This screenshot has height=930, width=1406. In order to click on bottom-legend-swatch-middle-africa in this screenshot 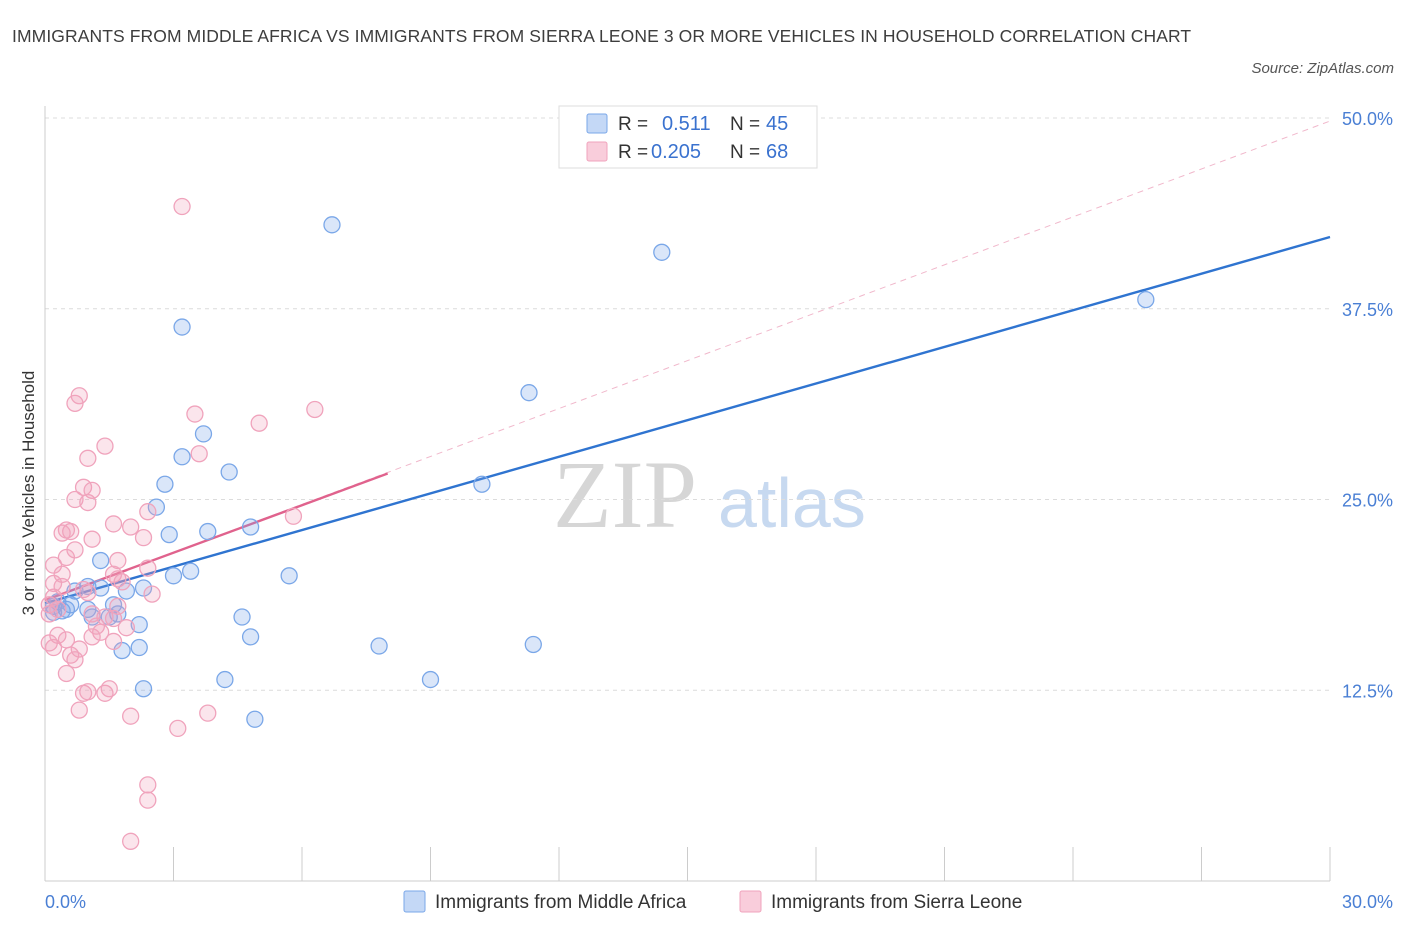, I will do `click(414, 901)`.